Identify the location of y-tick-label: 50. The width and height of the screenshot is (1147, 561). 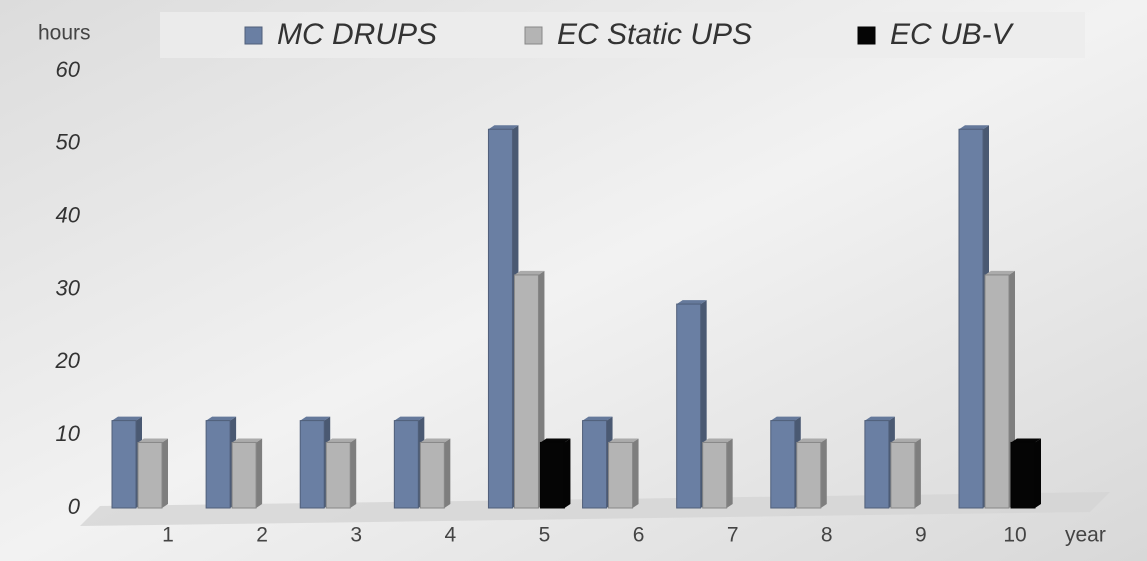
(68, 142).